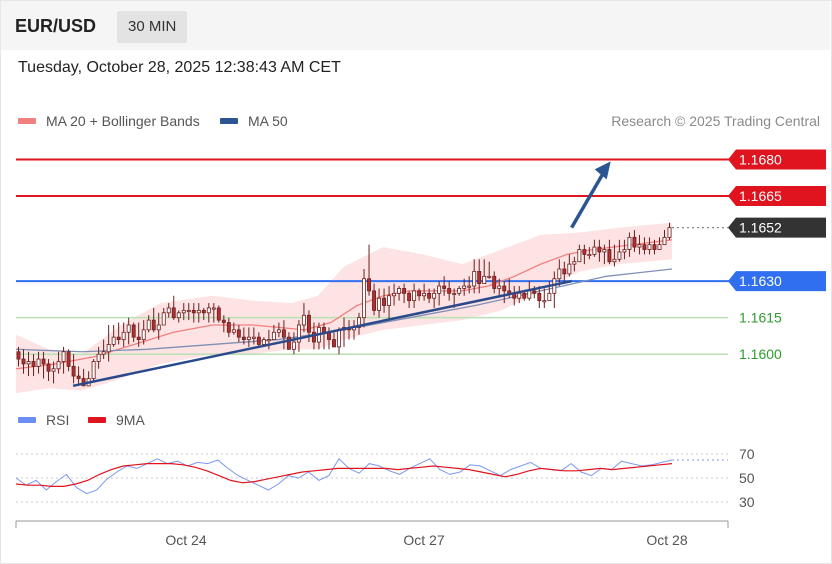  Describe the element at coordinates (56, 26) in the screenshot. I see `instrument-pair: EUR/USD` at that location.